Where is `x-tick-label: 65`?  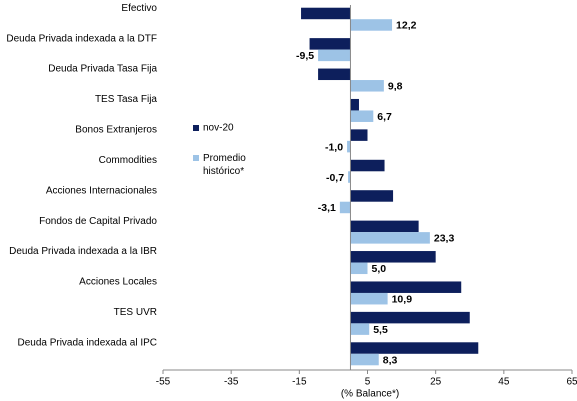 x-tick-label: 65 is located at coordinates (571, 382).